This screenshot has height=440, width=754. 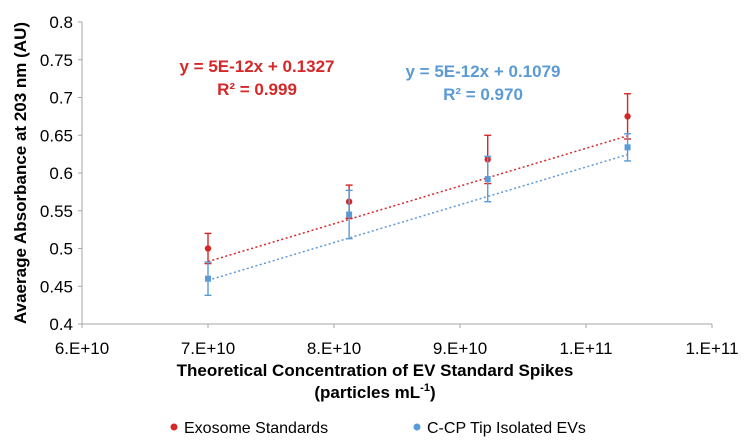 I want to click on x-axis-title-line2: (particles mL-1), so click(x=374, y=392).